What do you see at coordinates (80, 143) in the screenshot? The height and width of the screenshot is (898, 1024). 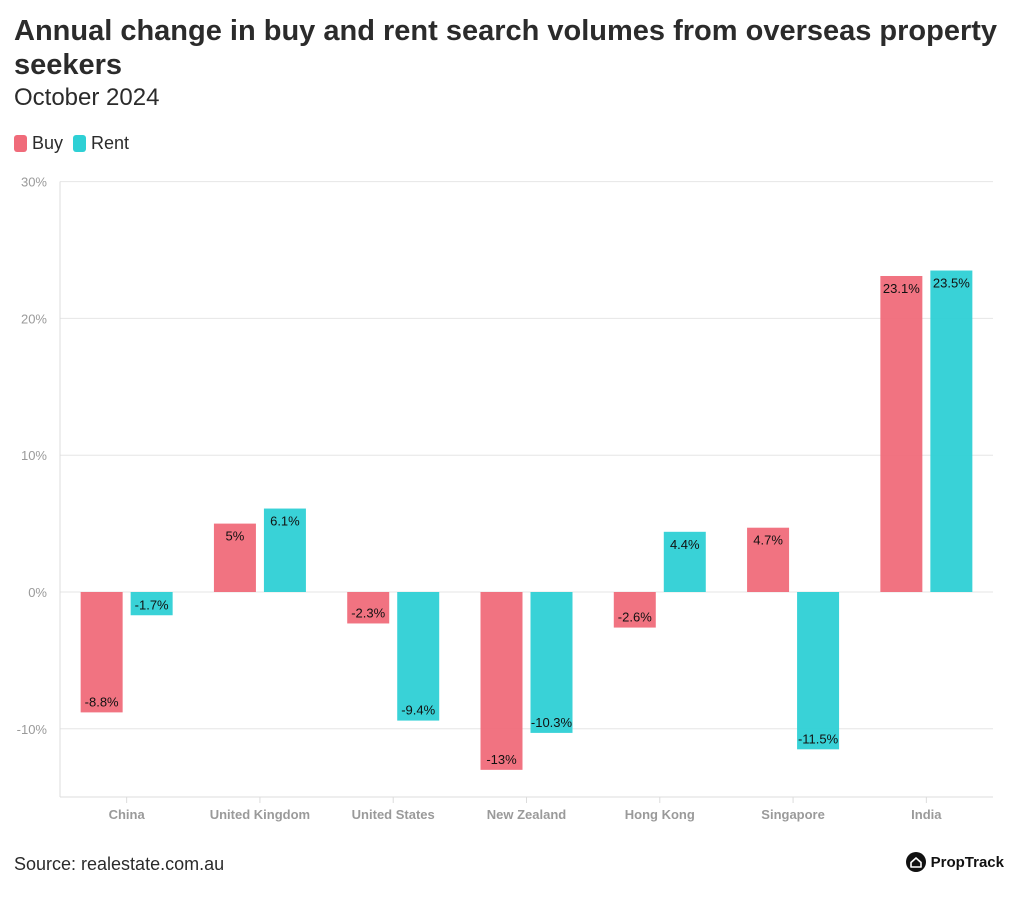 I see `legend-swatch-rent` at bounding box center [80, 143].